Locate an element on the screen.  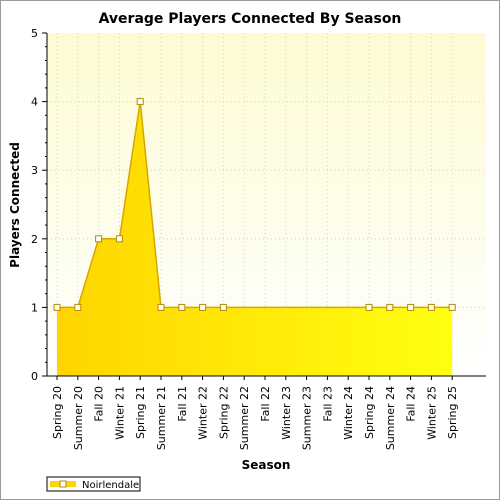
legend-marker is located at coordinates (63, 484).